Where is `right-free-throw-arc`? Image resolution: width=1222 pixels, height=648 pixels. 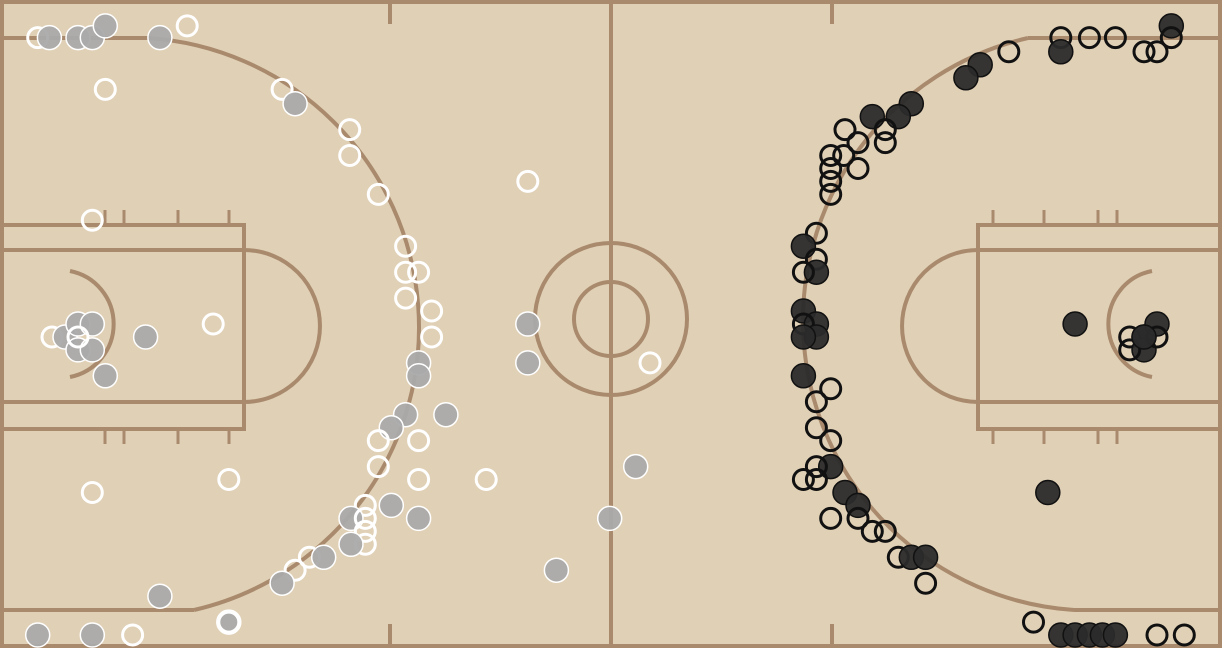
right-free-throw-arc is located at coordinates (939, 326).